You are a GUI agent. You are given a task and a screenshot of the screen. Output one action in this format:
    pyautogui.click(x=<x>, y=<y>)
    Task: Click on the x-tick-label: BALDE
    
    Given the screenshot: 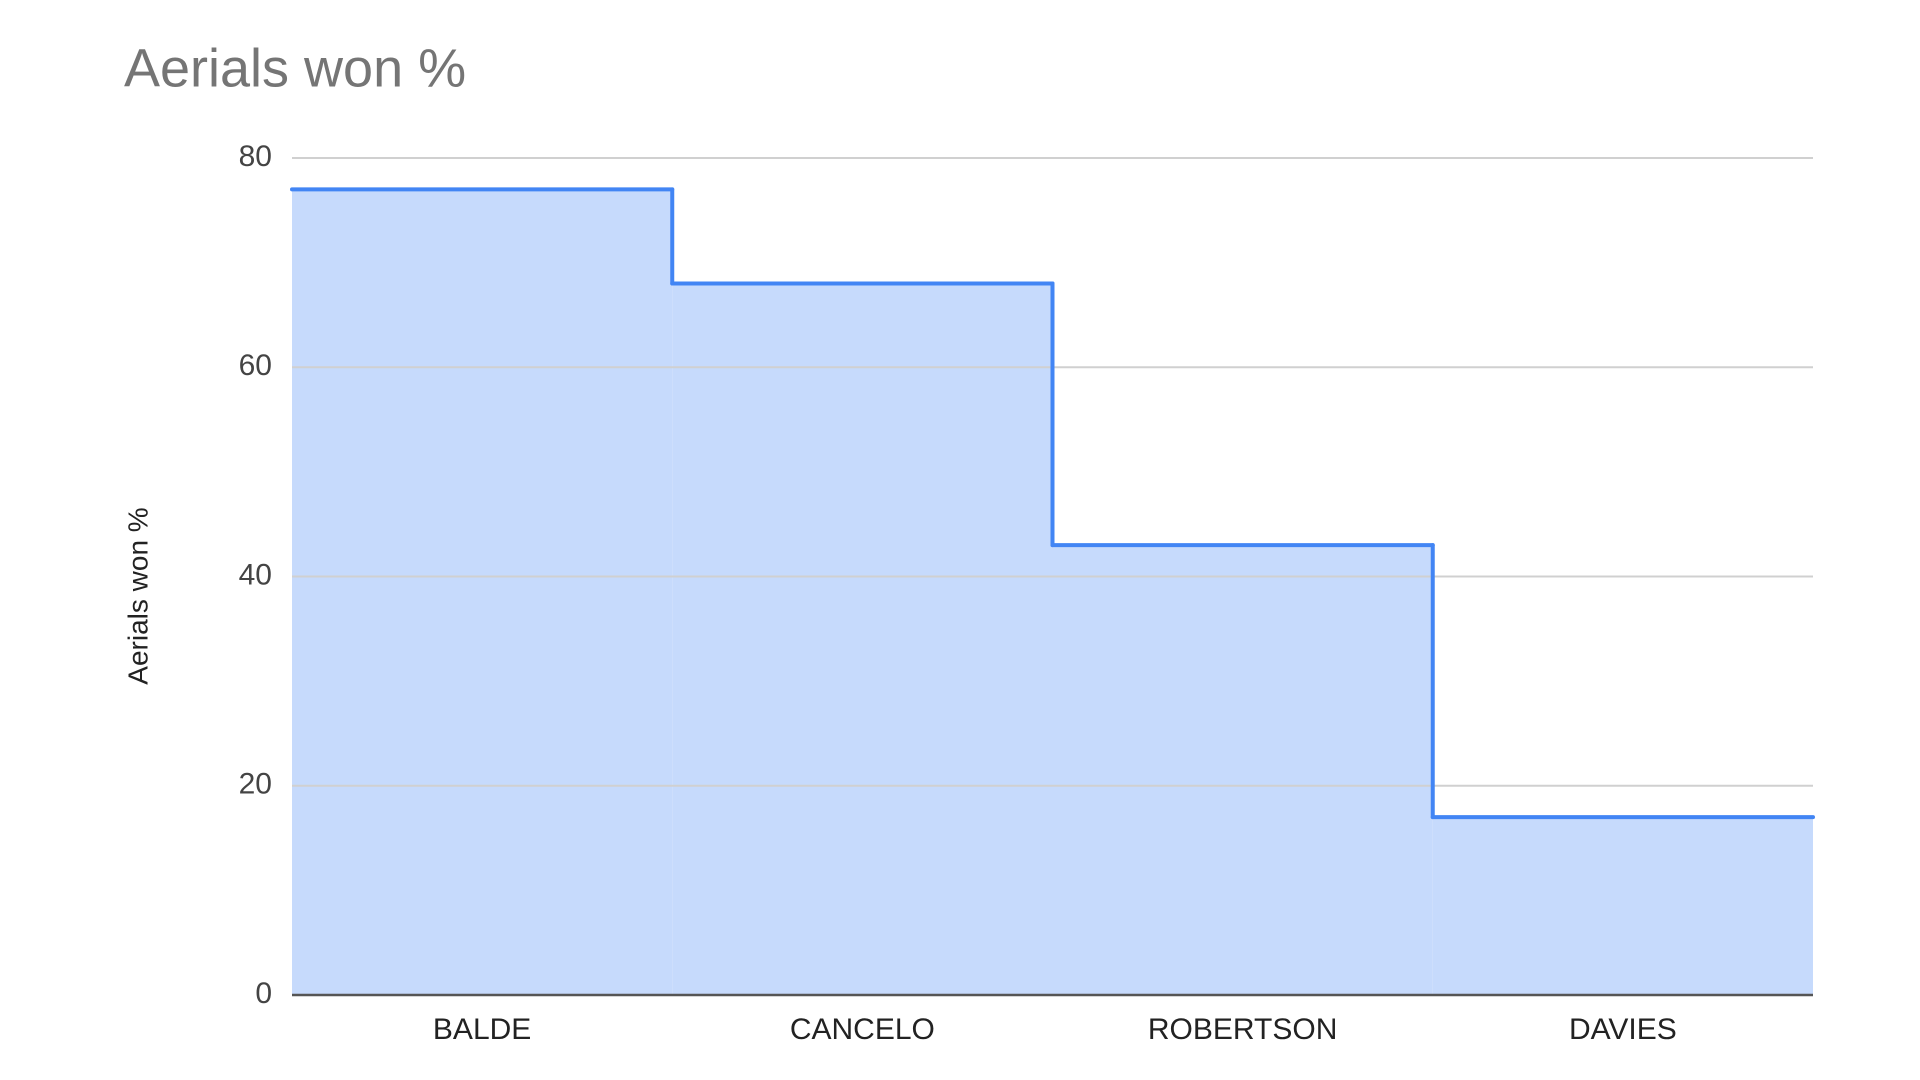 What is the action you would take?
    pyautogui.click(x=482, y=1029)
    